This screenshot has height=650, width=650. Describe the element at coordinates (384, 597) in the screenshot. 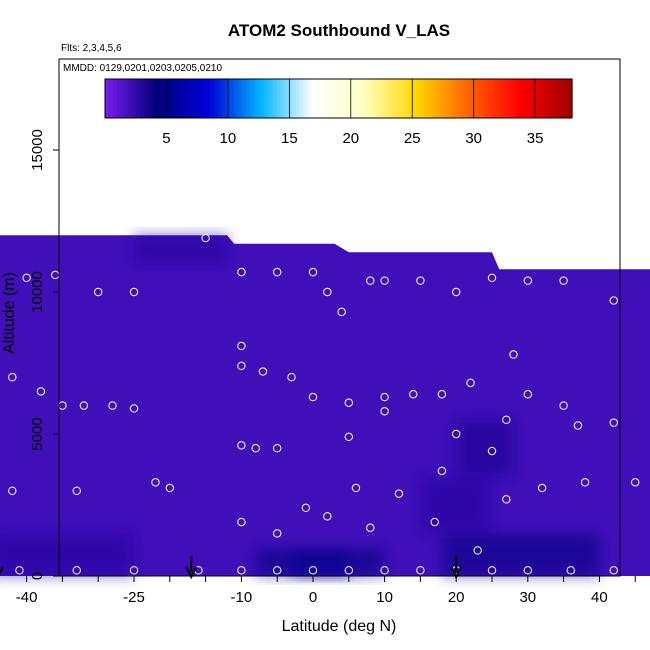

I see `x-tick-label: 10` at that location.